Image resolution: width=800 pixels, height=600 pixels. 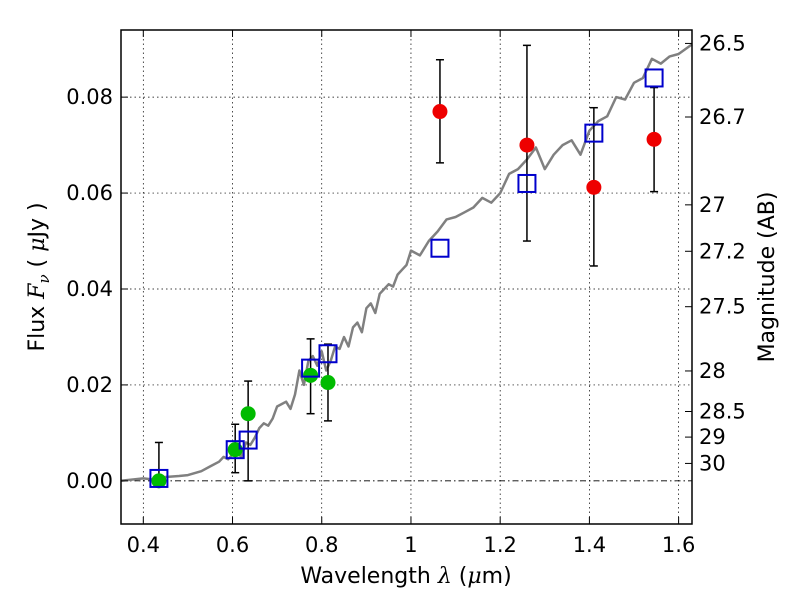 I want to click on x-tick-label: 1.6, so click(x=678, y=545).